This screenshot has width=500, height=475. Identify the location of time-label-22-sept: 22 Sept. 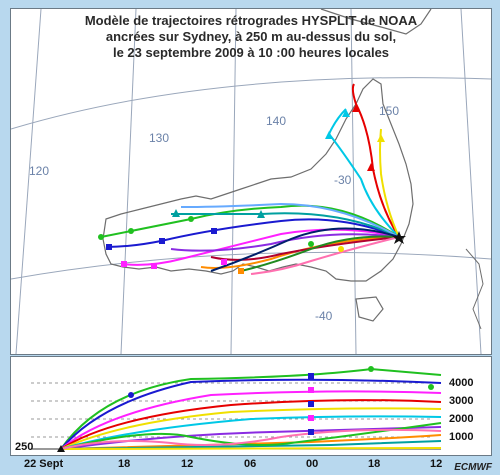
(44, 464).